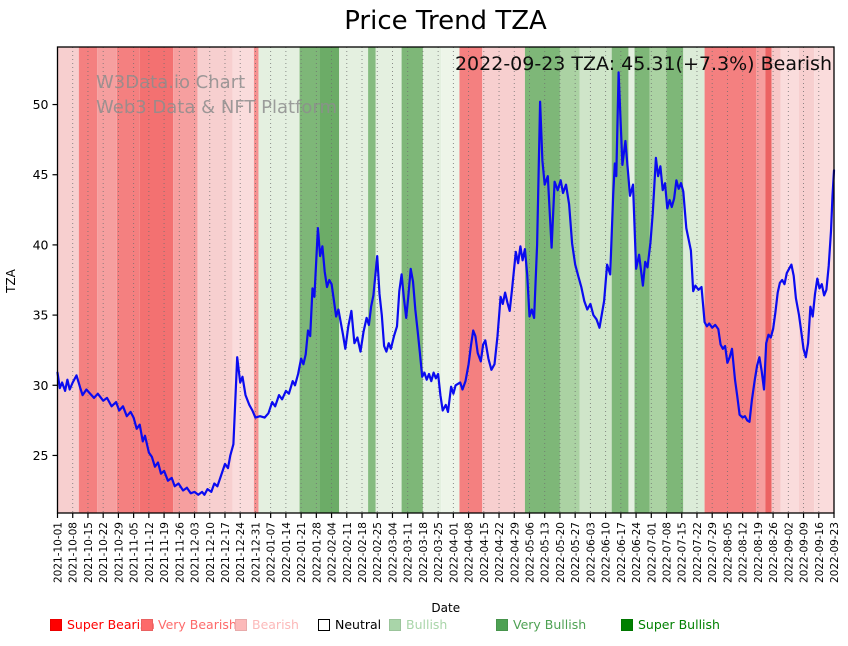  I want to click on legend-item-neutral: Neutral, so click(349, 624).